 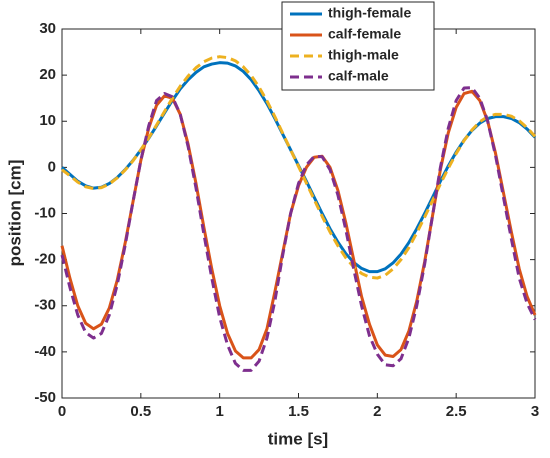 I want to click on y-tick-label: -20, so click(x=45, y=259).